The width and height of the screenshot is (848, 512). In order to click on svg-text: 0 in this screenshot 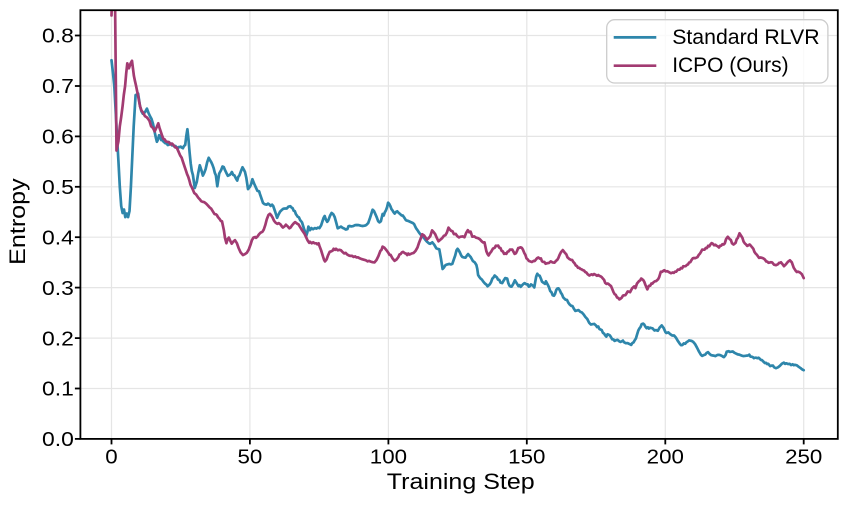, I will do `click(111, 458)`.